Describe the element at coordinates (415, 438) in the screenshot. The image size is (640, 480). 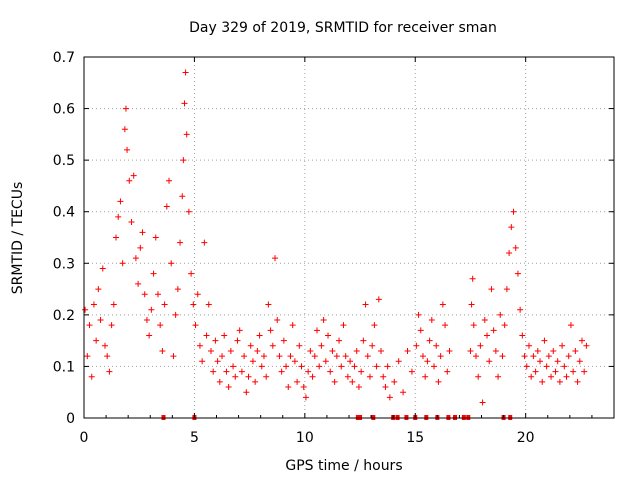
I see `x-tick-label: 15` at that location.